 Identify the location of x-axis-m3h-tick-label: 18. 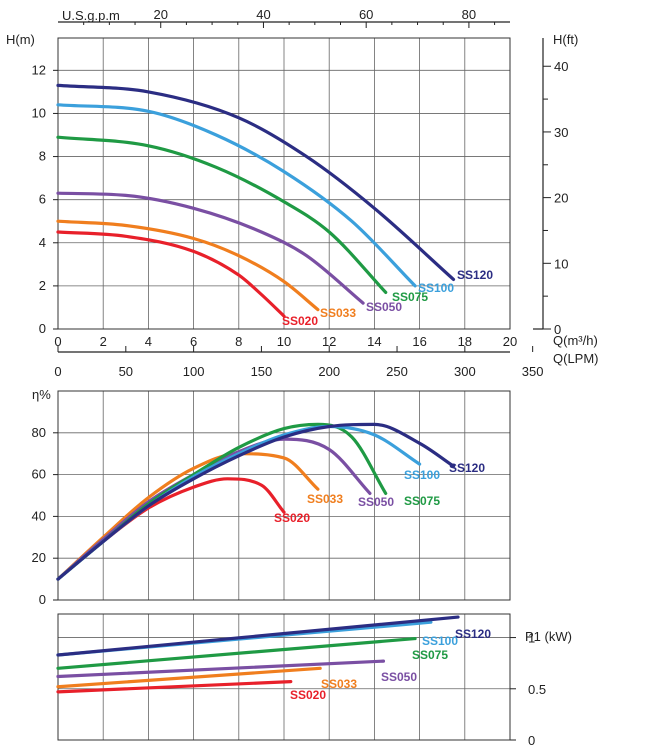
(465, 341).